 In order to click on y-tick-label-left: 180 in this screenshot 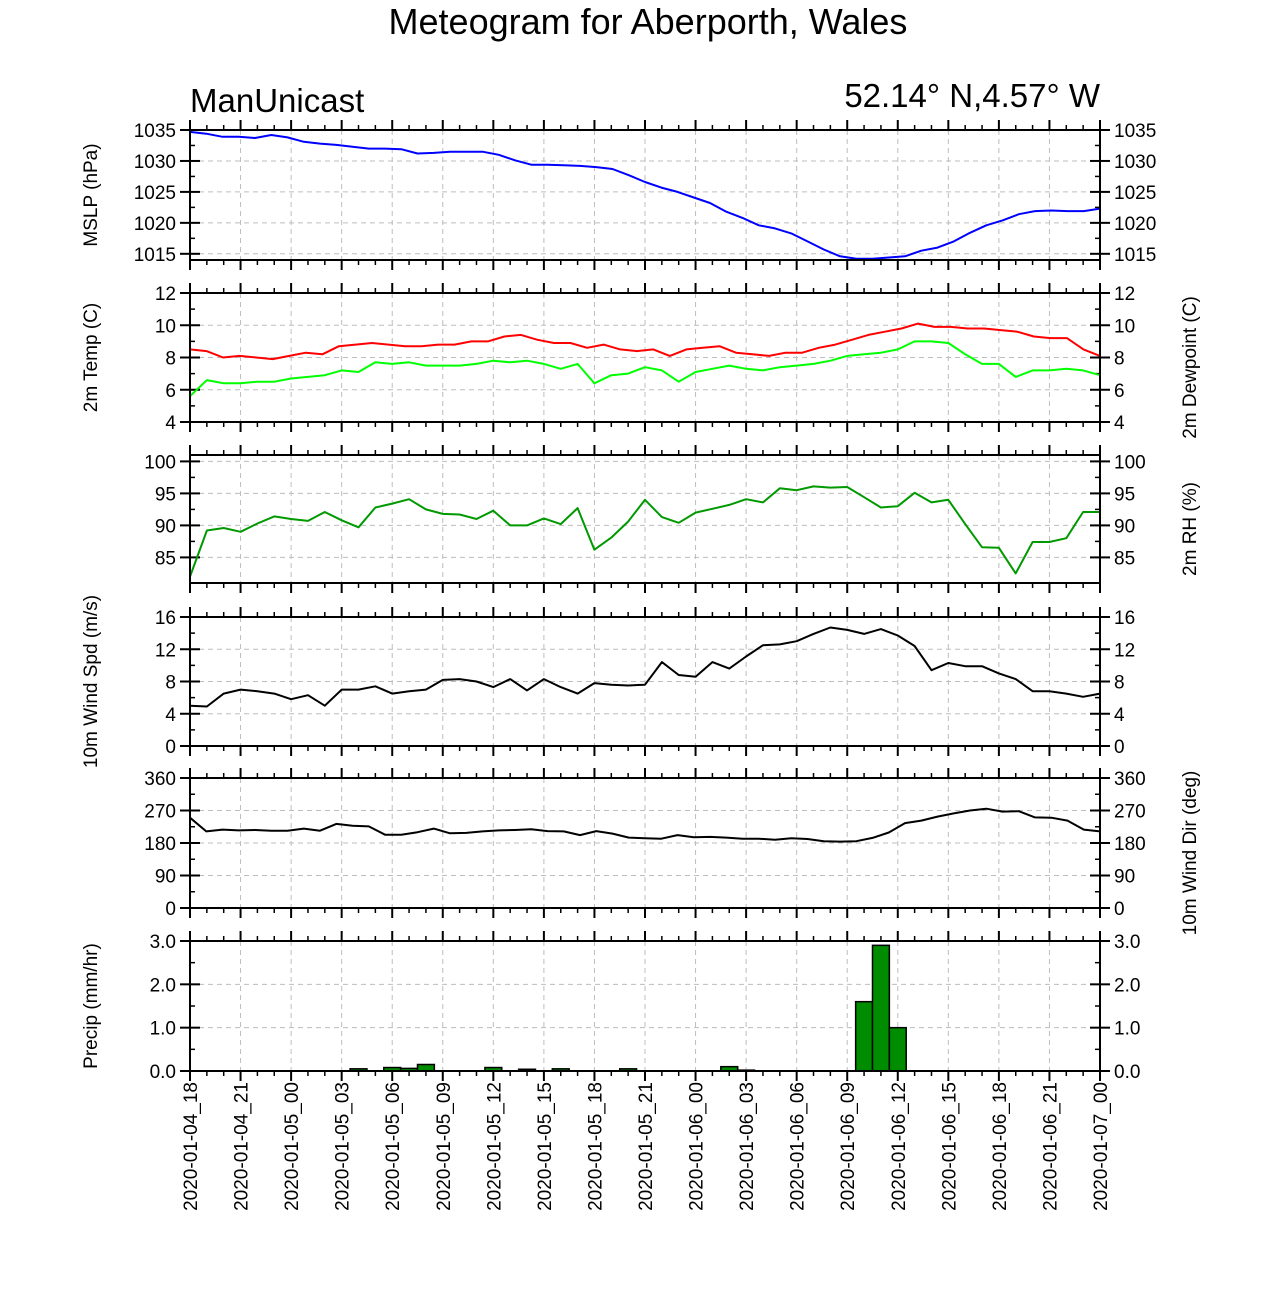, I will do `click(160, 844)`.